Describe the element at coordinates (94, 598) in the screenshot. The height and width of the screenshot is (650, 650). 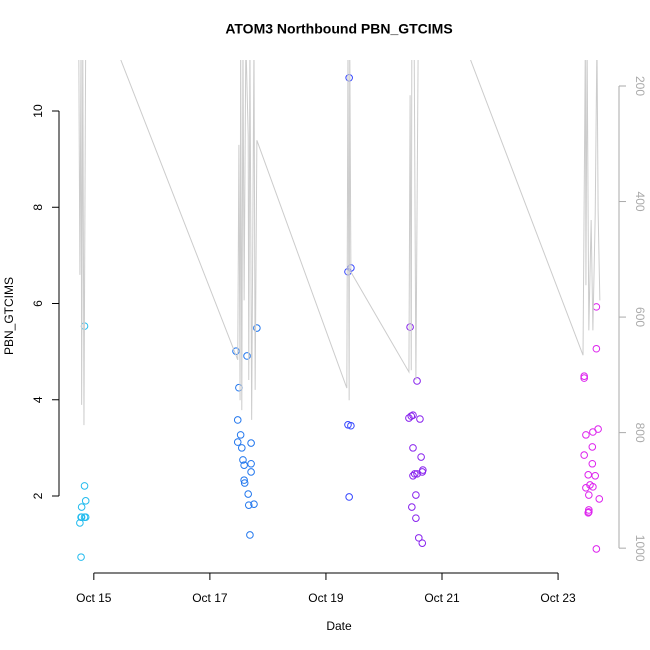
I see `x-tick-label: Oct 15` at that location.